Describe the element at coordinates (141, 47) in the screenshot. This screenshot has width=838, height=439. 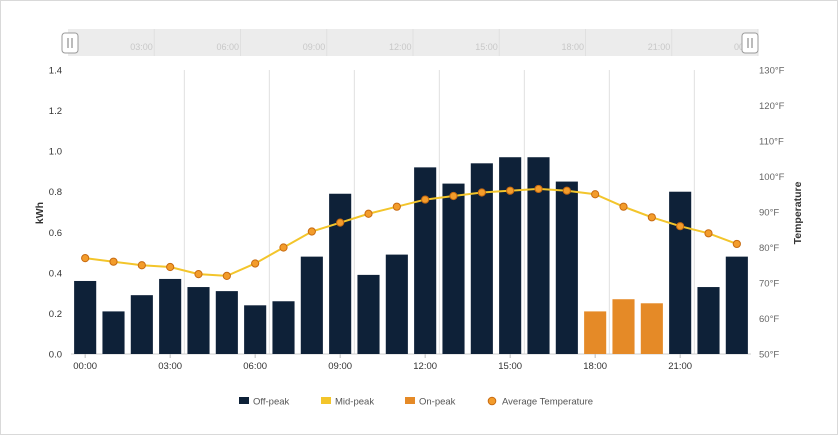
I see `navigator-tick-label: 03:00` at that location.